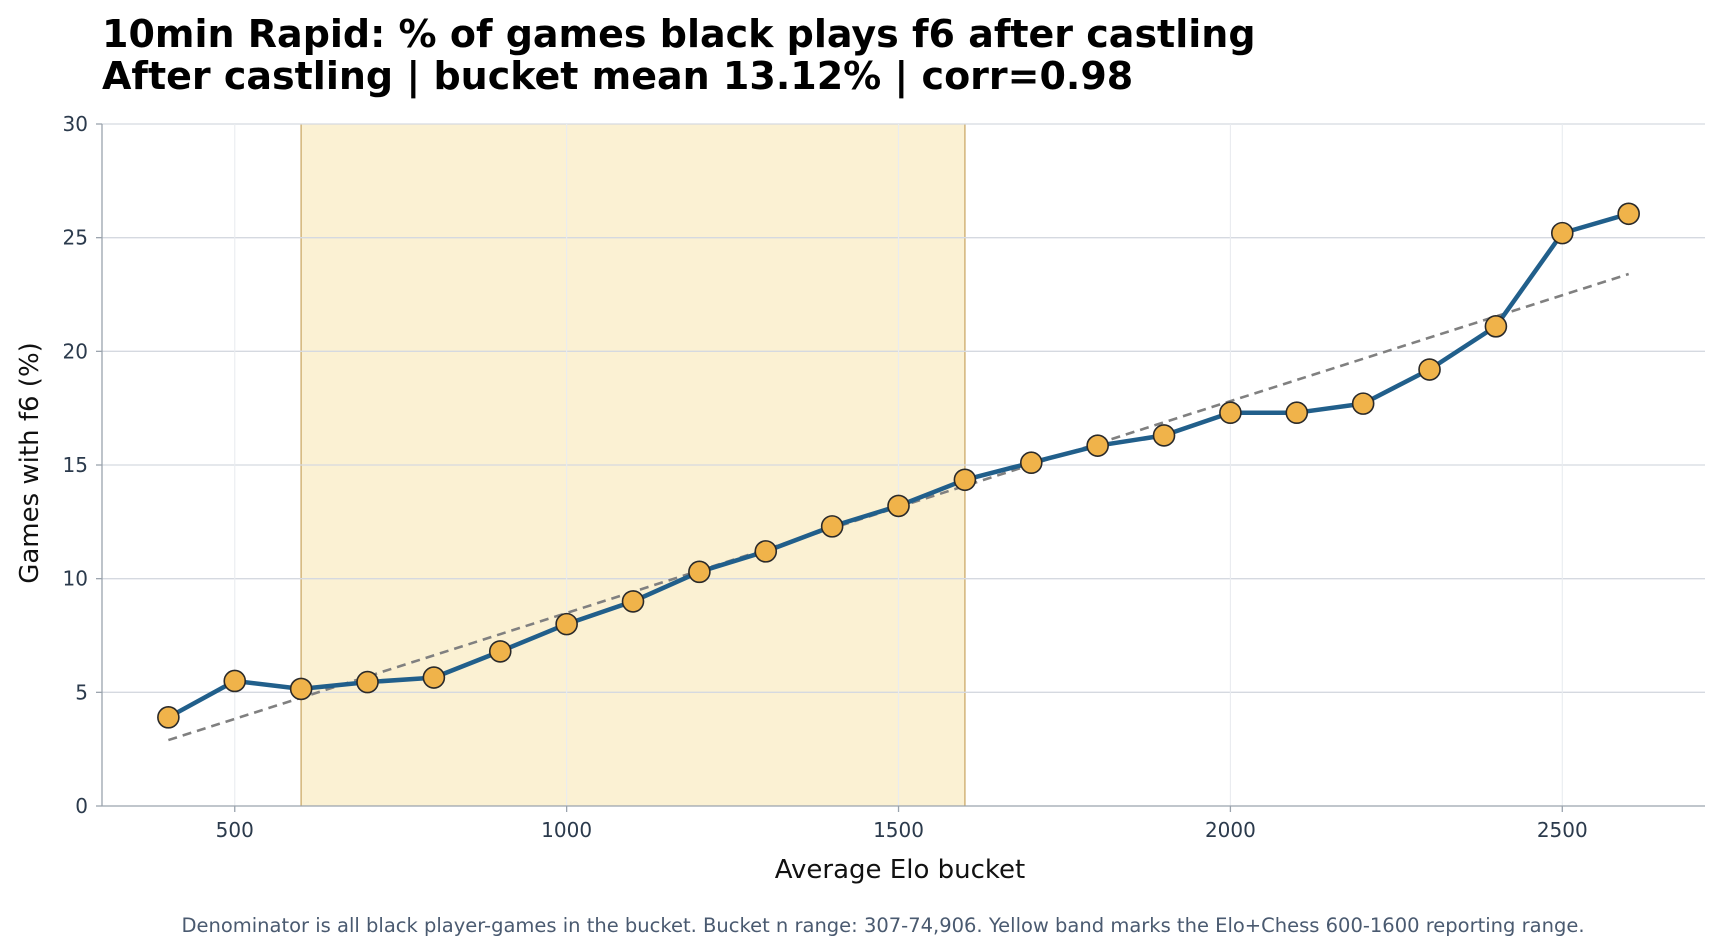 This screenshot has height=950, width=1711. What do you see at coordinates (81, 692) in the screenshot?
I see `y-tick-label: 5` at bounding box center [81, 692].